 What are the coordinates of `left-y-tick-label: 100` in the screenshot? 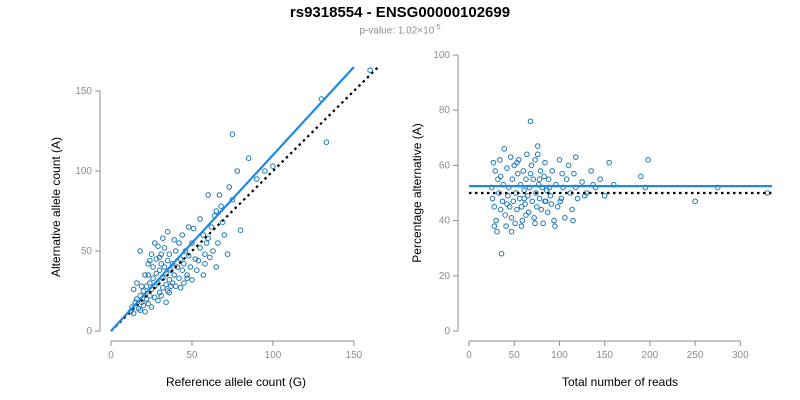 It's located at (83, 171).